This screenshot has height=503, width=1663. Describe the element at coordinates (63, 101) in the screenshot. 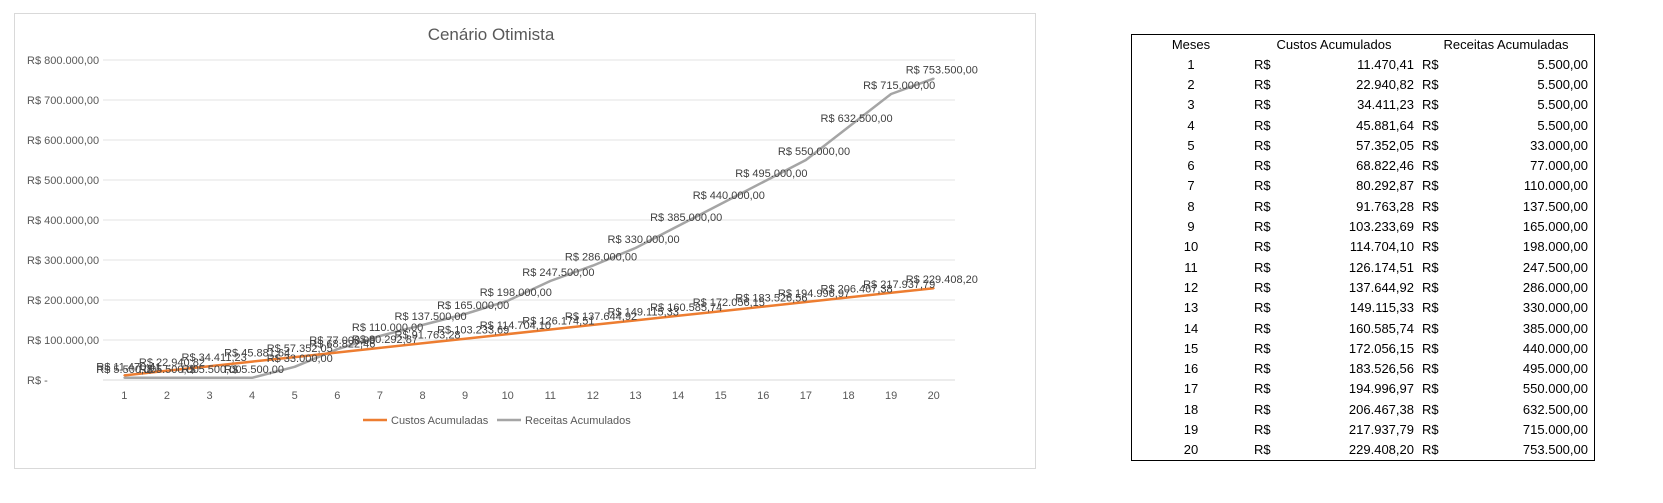

I see `y-tick-label: R$ 700.000,00` at that location.